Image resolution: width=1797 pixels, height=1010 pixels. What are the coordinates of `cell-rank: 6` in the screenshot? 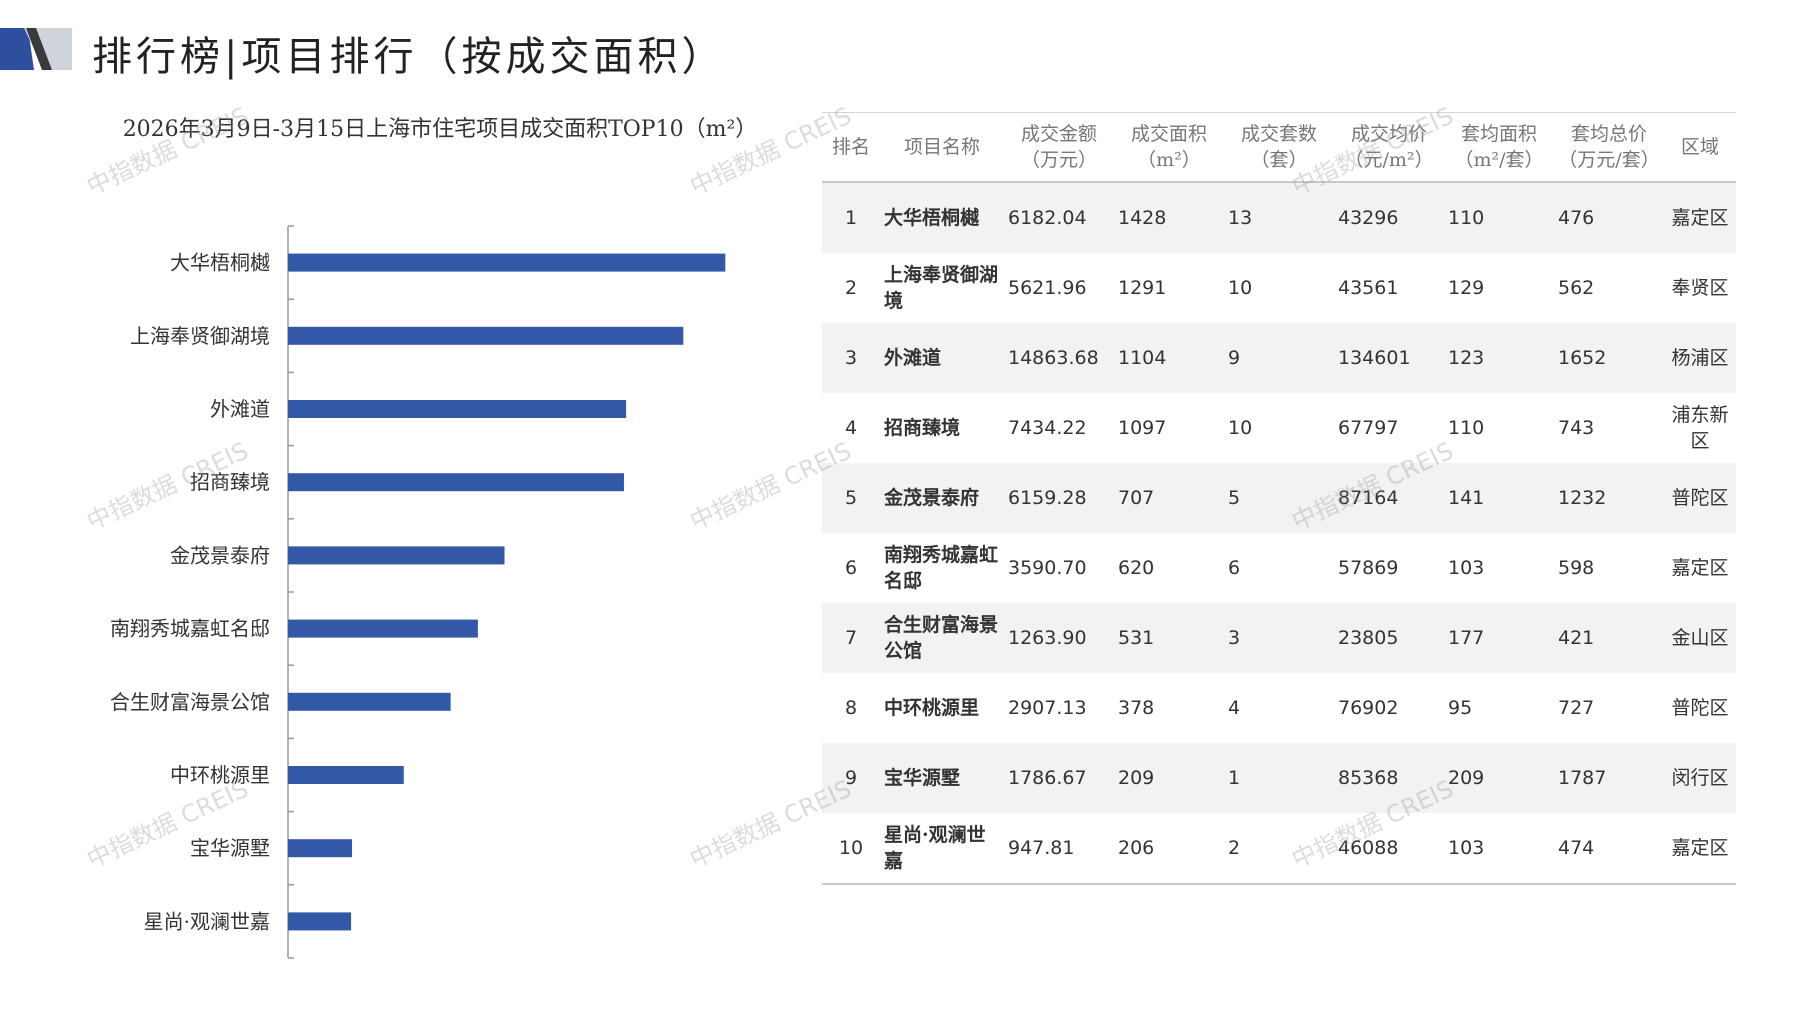 It's located at (851, 568).